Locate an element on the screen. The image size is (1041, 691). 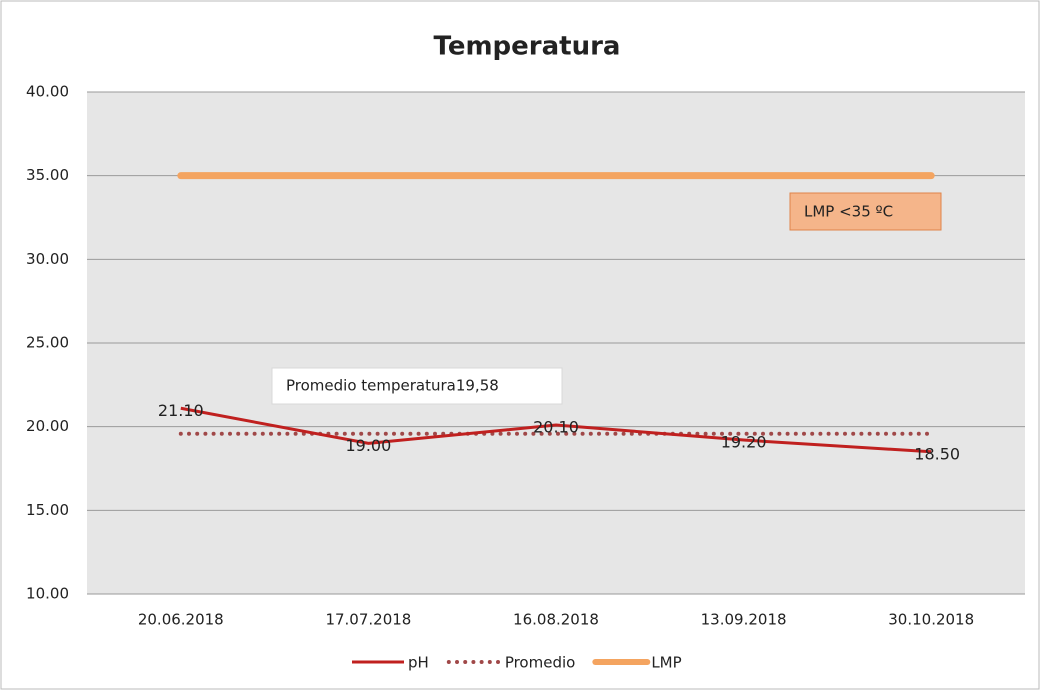
legend: pH Promedio LMP is located at coordinates (517, 663).